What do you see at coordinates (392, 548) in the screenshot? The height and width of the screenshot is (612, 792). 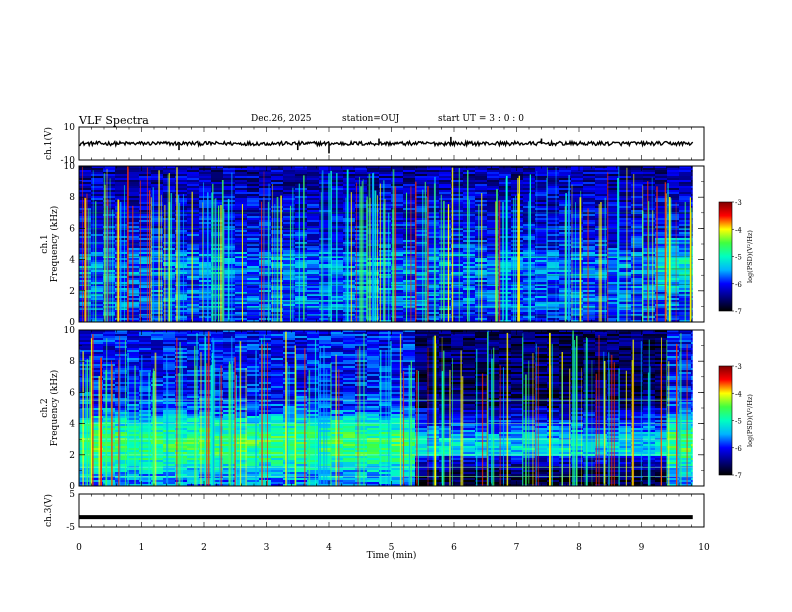 I see `x-tick-label: 5` at bounding box center [392, 548].